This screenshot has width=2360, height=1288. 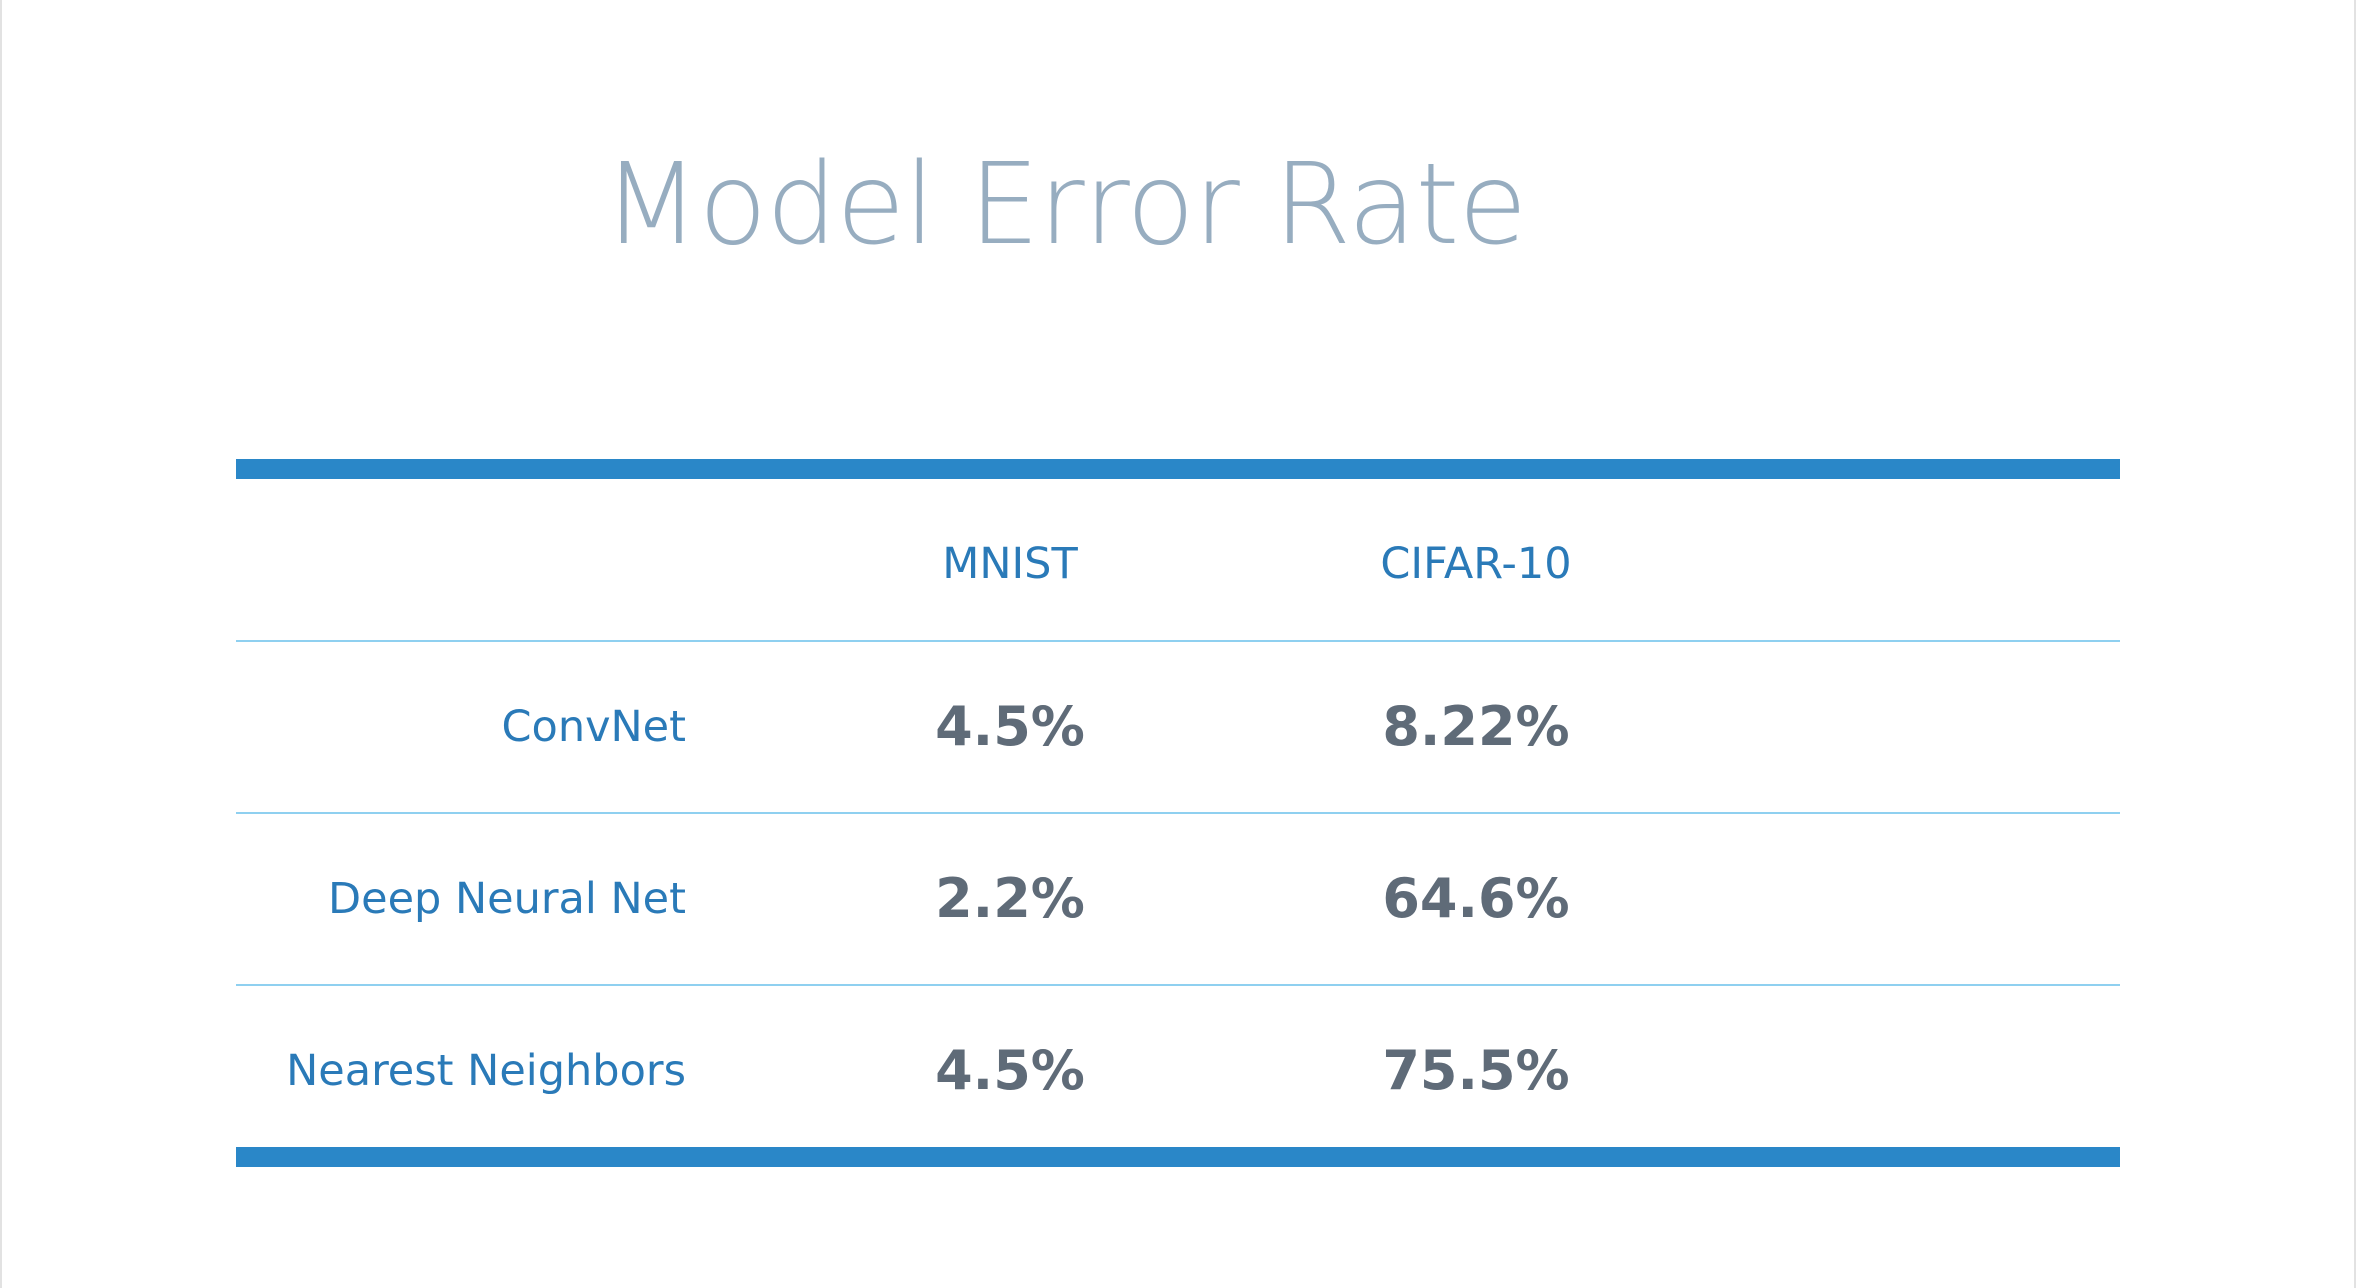 I want to click on column-header-cifar10: CIFAR-10, so click(x=1476, y=564).